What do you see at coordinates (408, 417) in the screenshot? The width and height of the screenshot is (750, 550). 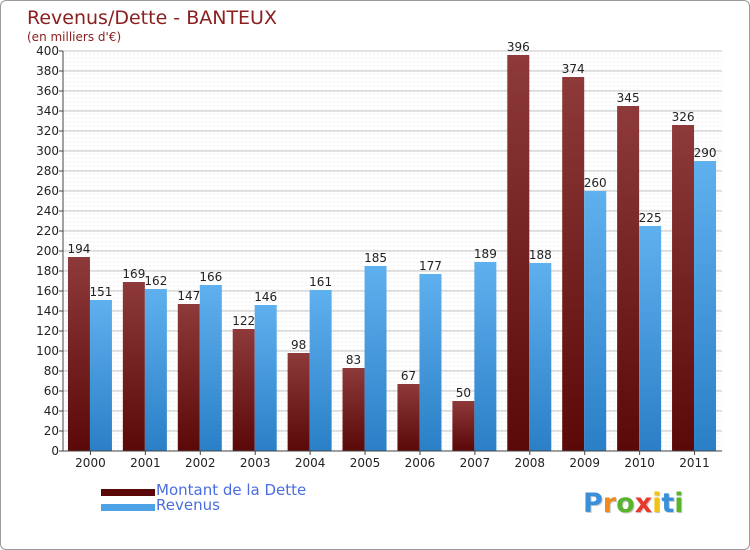 I see `bar-dette-2006` at bounding box center [408, 417].